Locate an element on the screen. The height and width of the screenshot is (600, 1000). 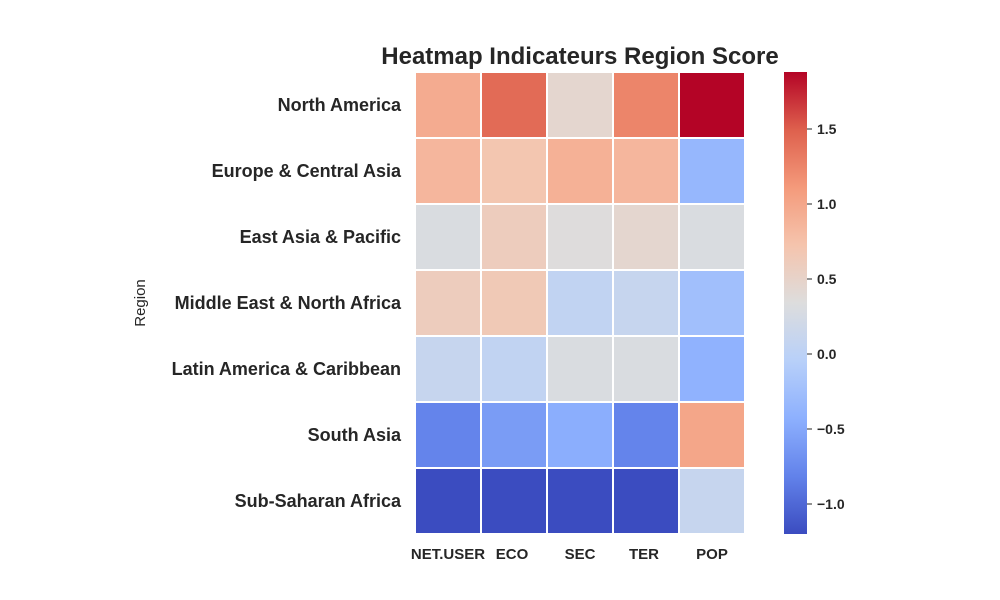
row-label: Europe & Central Asia is located at coordinates (307, 171).